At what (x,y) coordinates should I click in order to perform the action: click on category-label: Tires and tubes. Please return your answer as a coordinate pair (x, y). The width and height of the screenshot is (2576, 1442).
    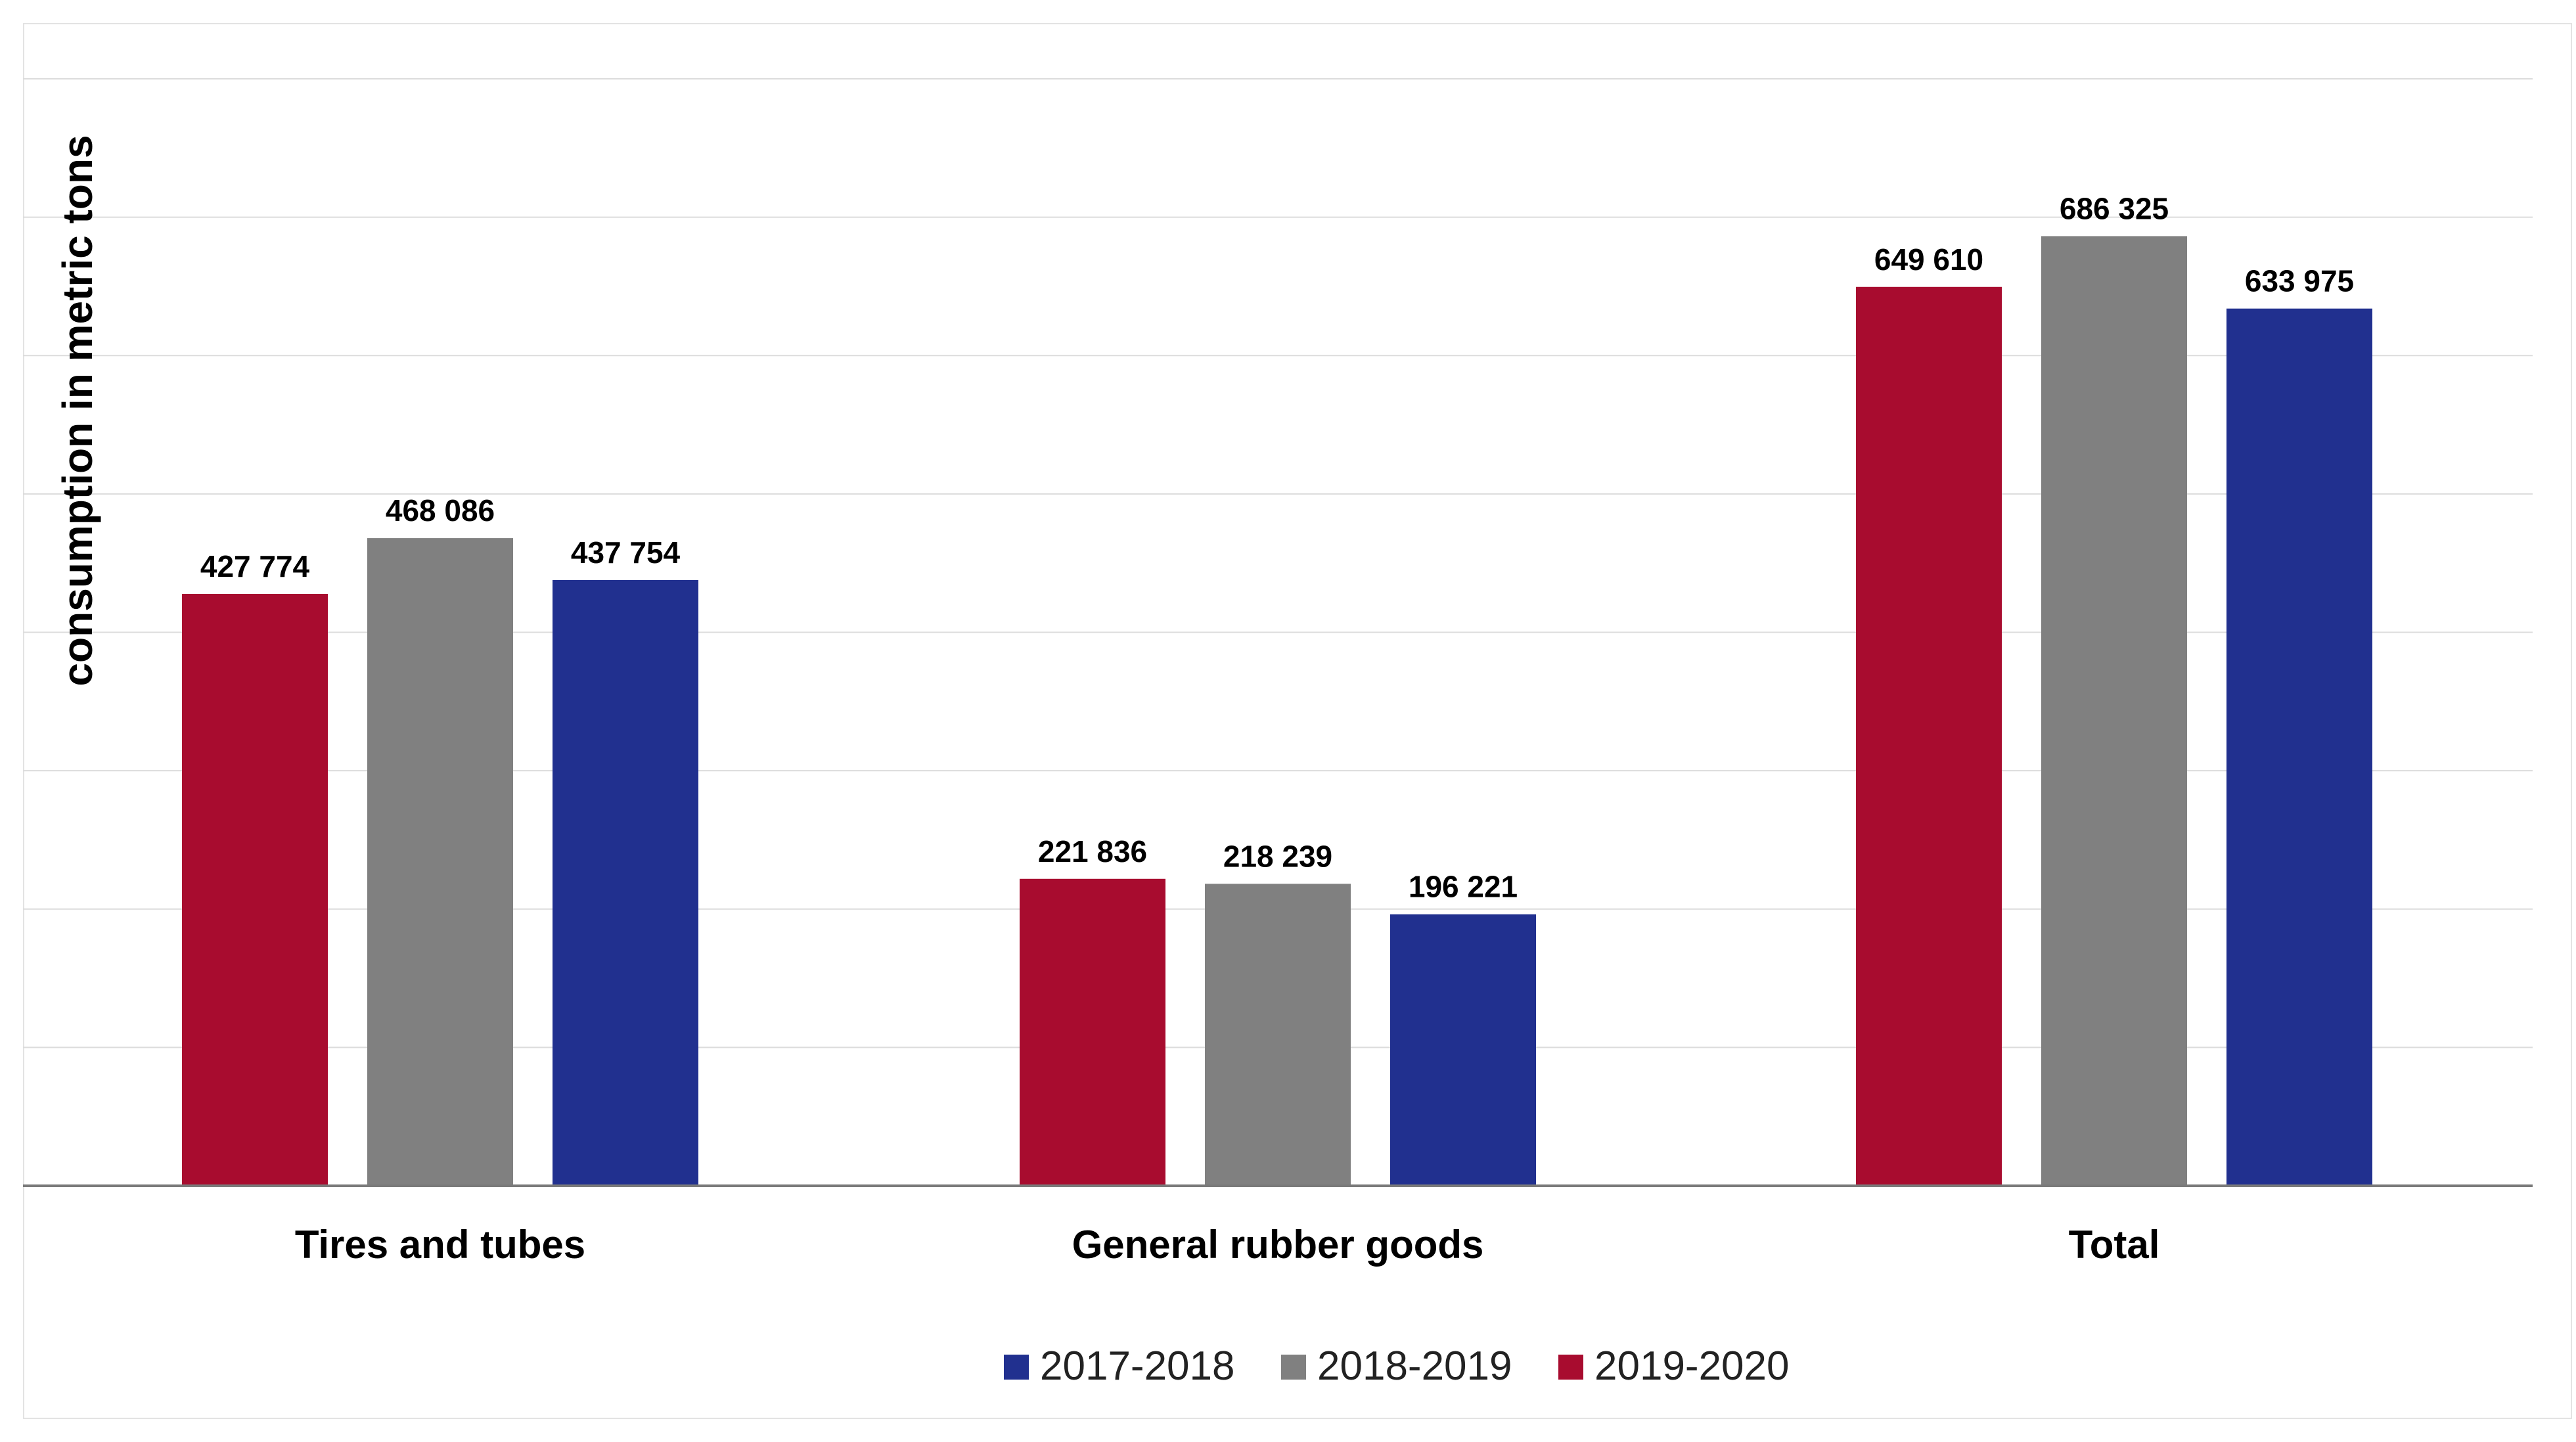
    Looking at the image, I should click on (440, 1245).